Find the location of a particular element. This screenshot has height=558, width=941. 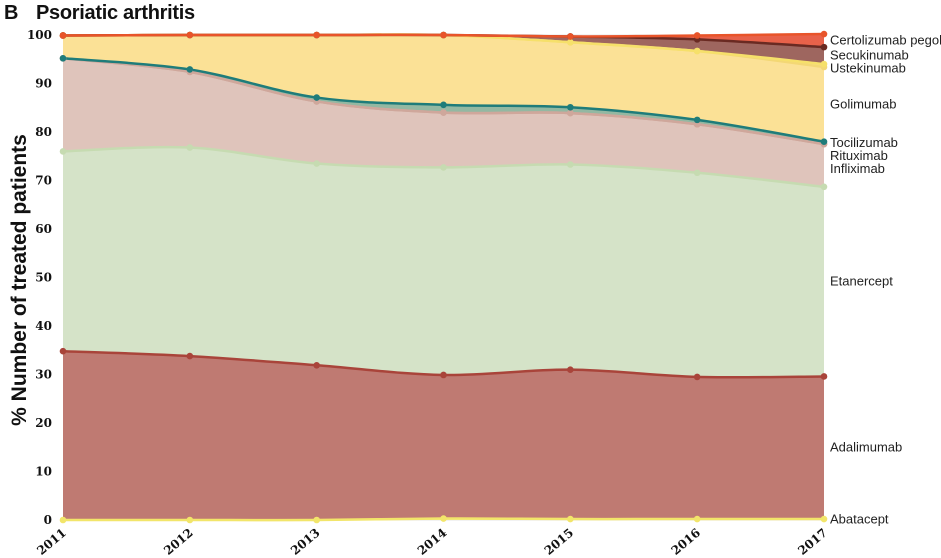

y-tick-label: 40 is located at coordinates (43, 326).